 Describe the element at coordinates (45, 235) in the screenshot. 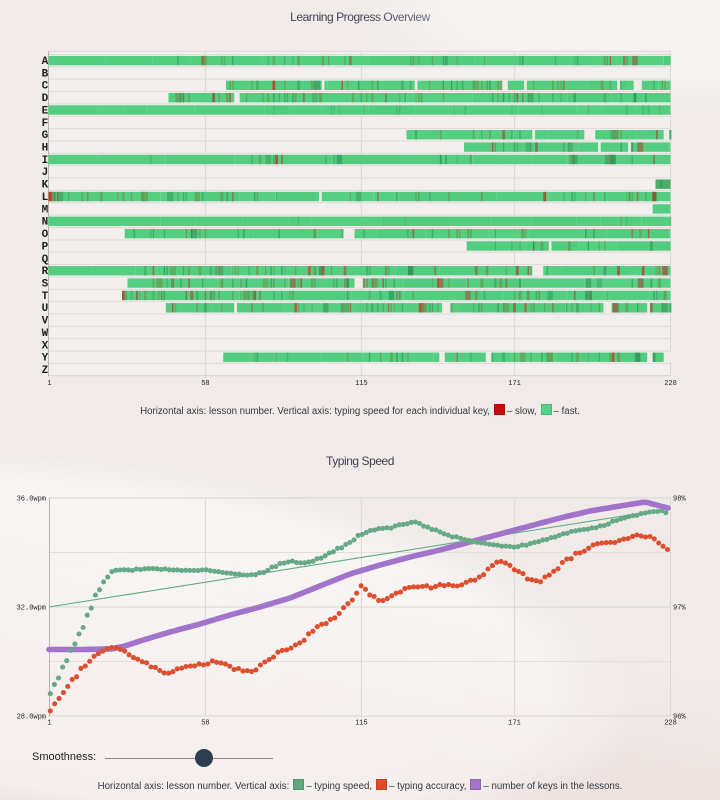

I see `svg-text: O` at that location.